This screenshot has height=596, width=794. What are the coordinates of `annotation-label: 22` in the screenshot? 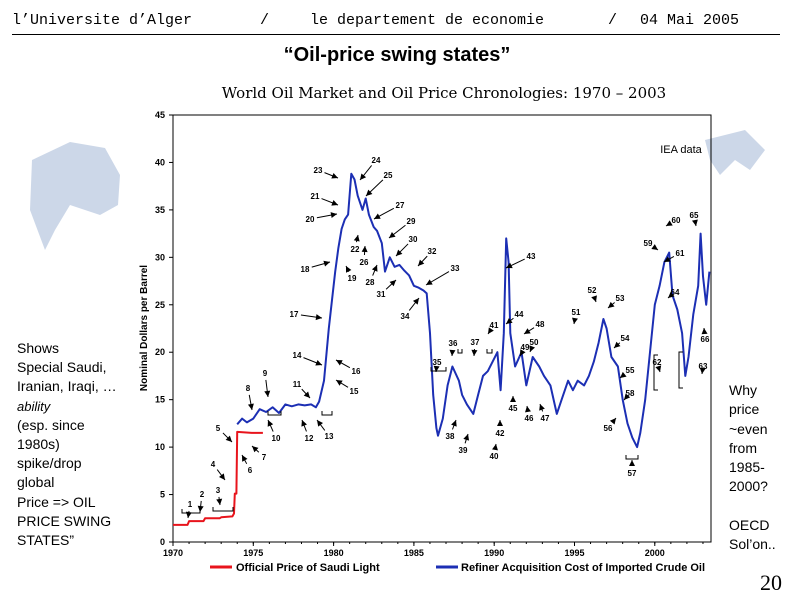 It's located at (355, 249).